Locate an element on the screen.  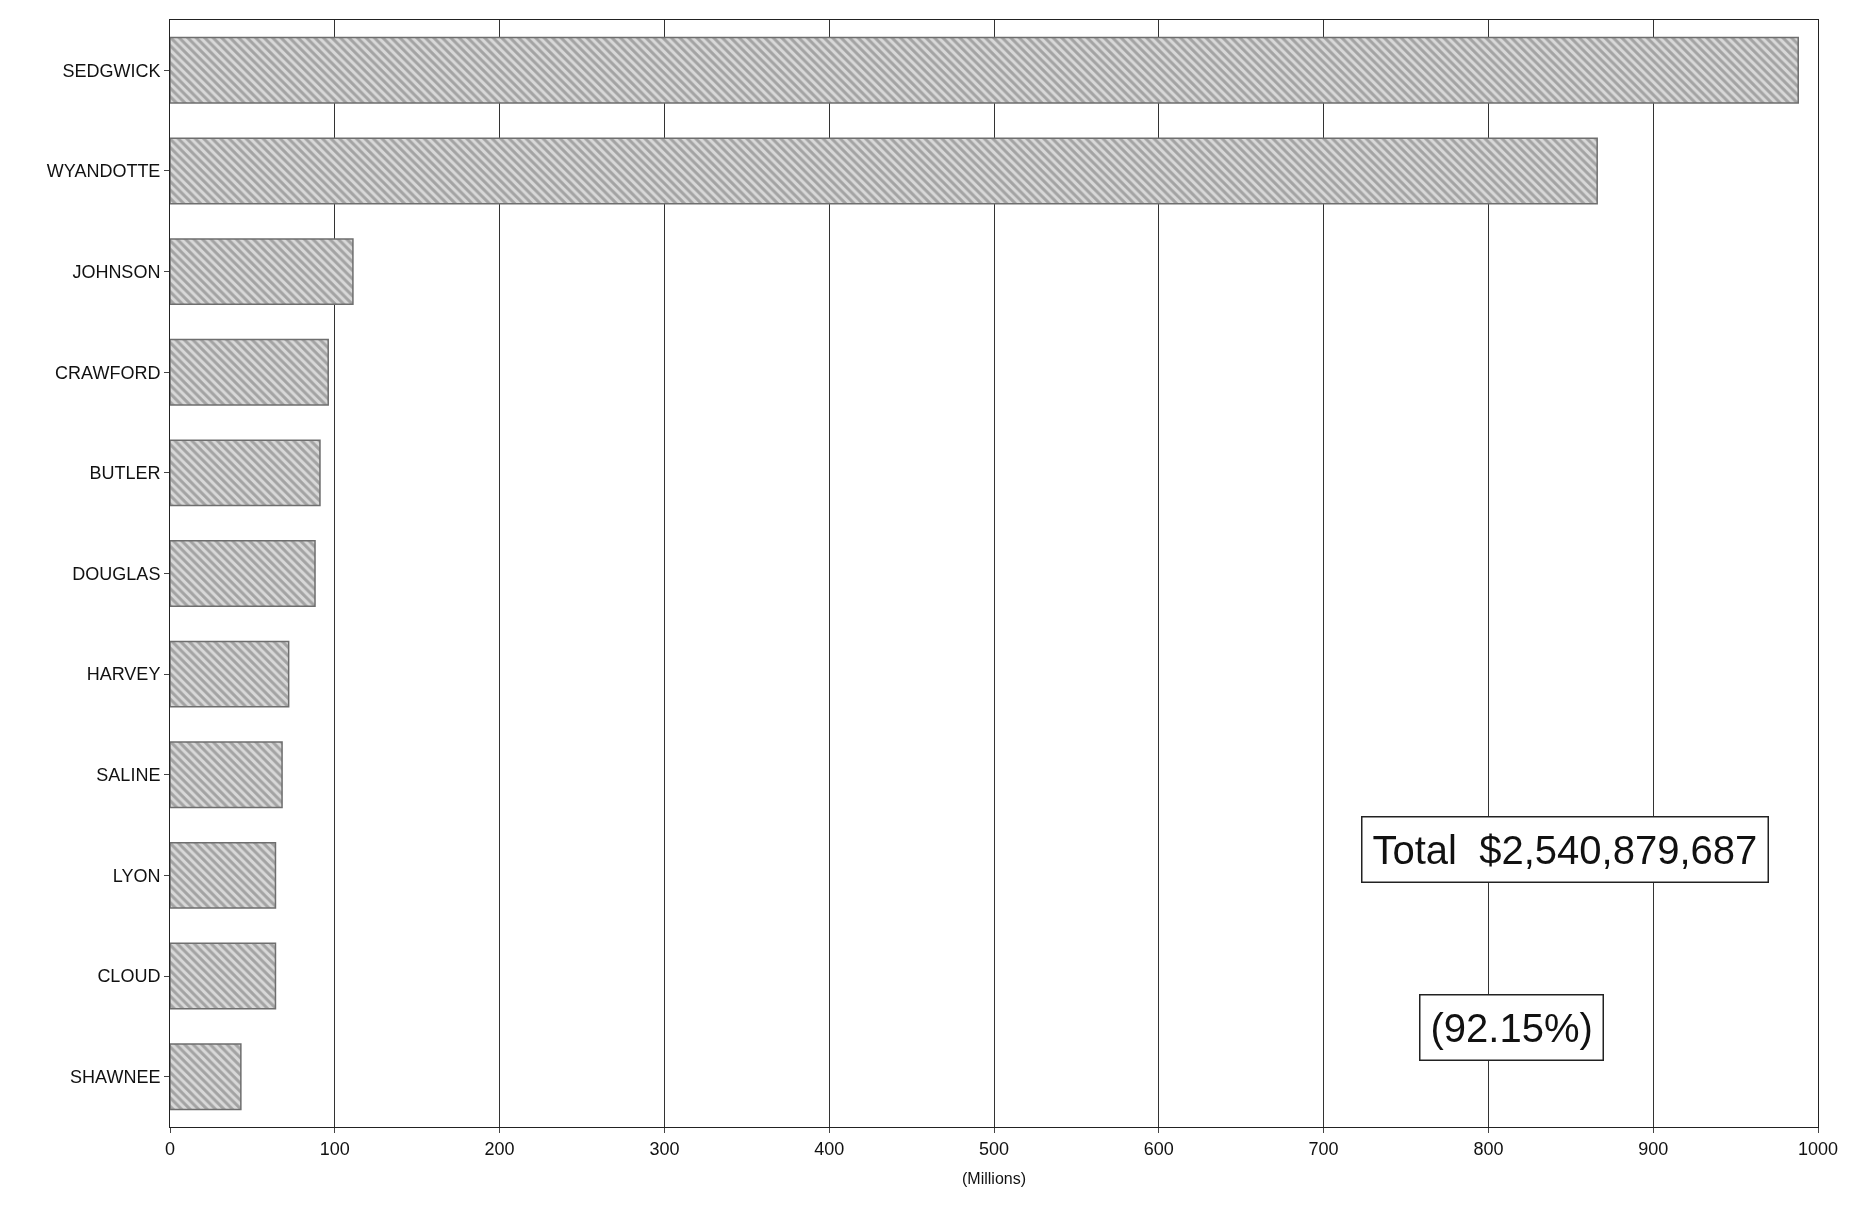
y-tick-label: SEDGWICK is located at coordinates (111, 70).